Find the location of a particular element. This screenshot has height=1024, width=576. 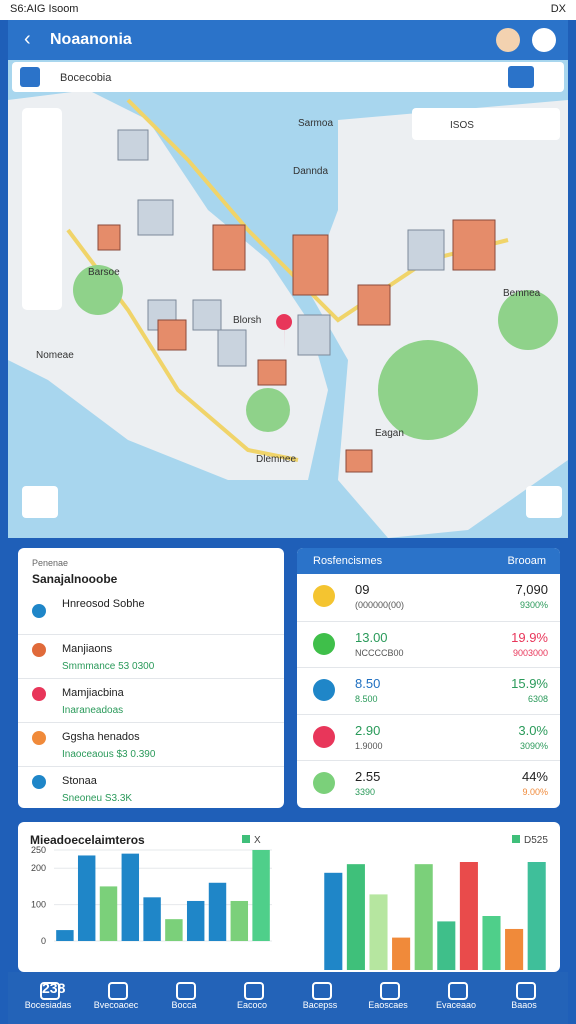

chart-panel: Mieadoecelaimteros X 0 100 200 250 D525 is located at coordinates (289, 897).